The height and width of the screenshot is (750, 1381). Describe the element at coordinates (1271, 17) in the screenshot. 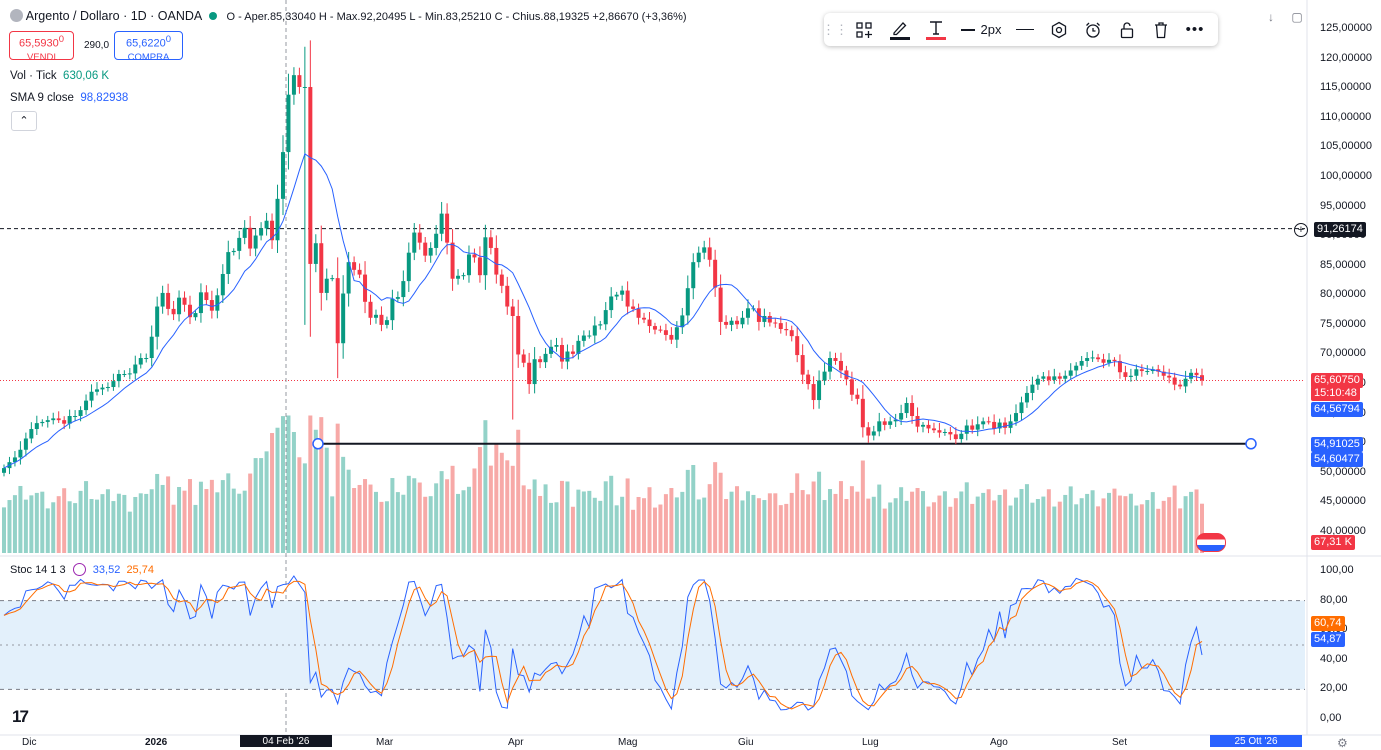

I see `download-arrow-icon: ↓` at that location.